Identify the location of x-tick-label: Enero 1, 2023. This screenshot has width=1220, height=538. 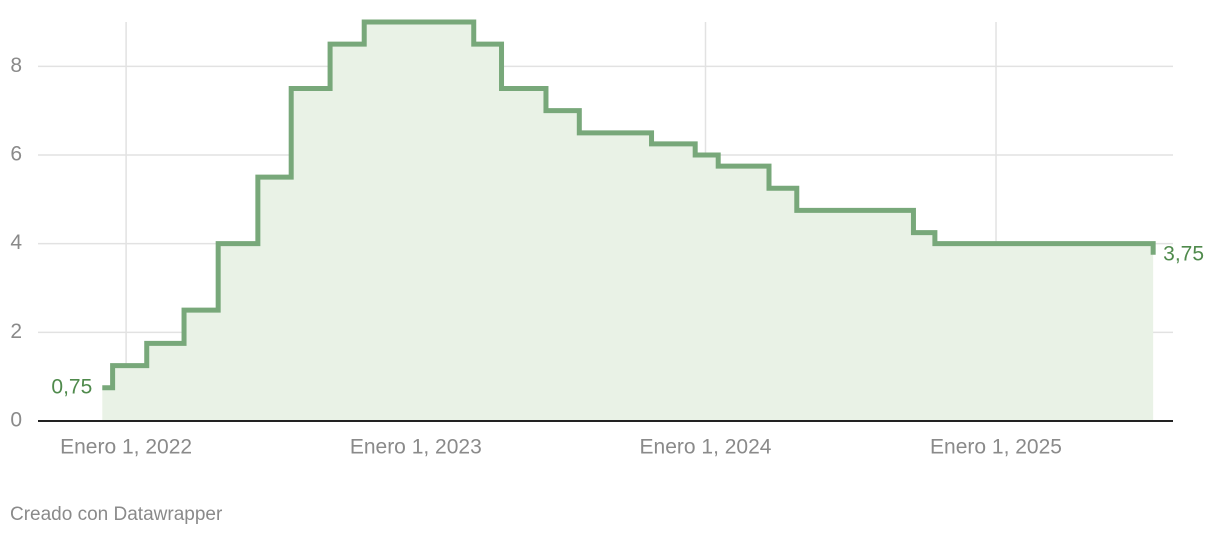
(416, 447).